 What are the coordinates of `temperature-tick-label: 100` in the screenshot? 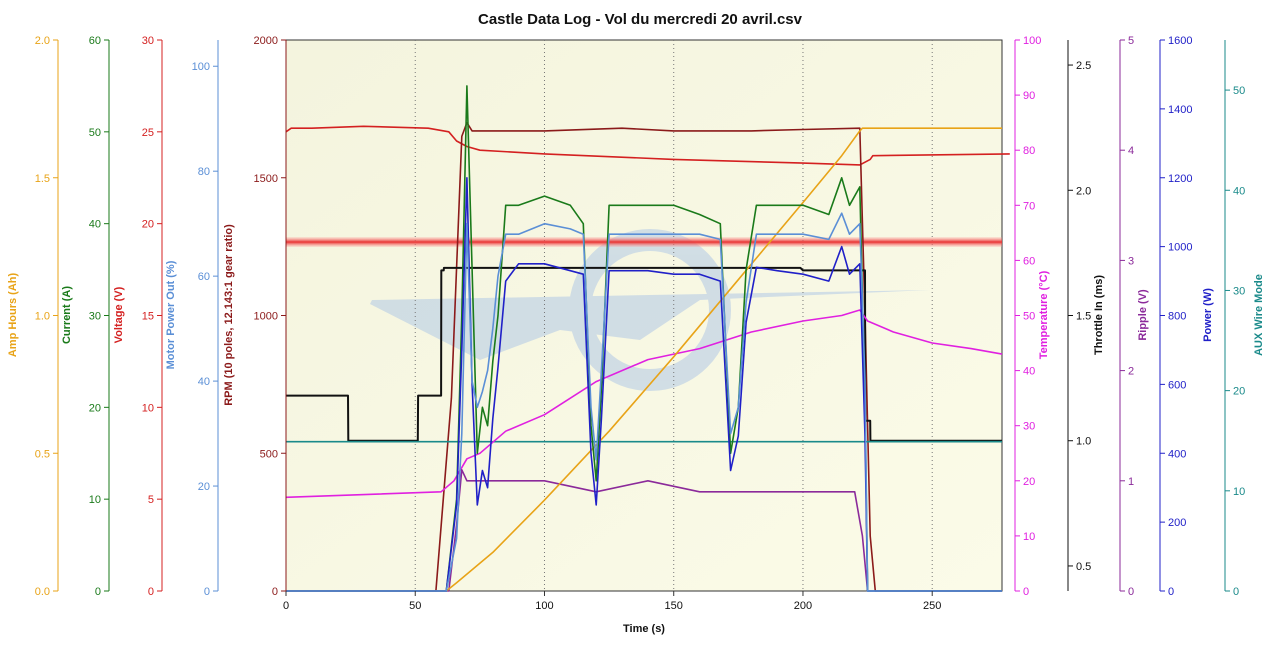 It's located at (1032, 41).